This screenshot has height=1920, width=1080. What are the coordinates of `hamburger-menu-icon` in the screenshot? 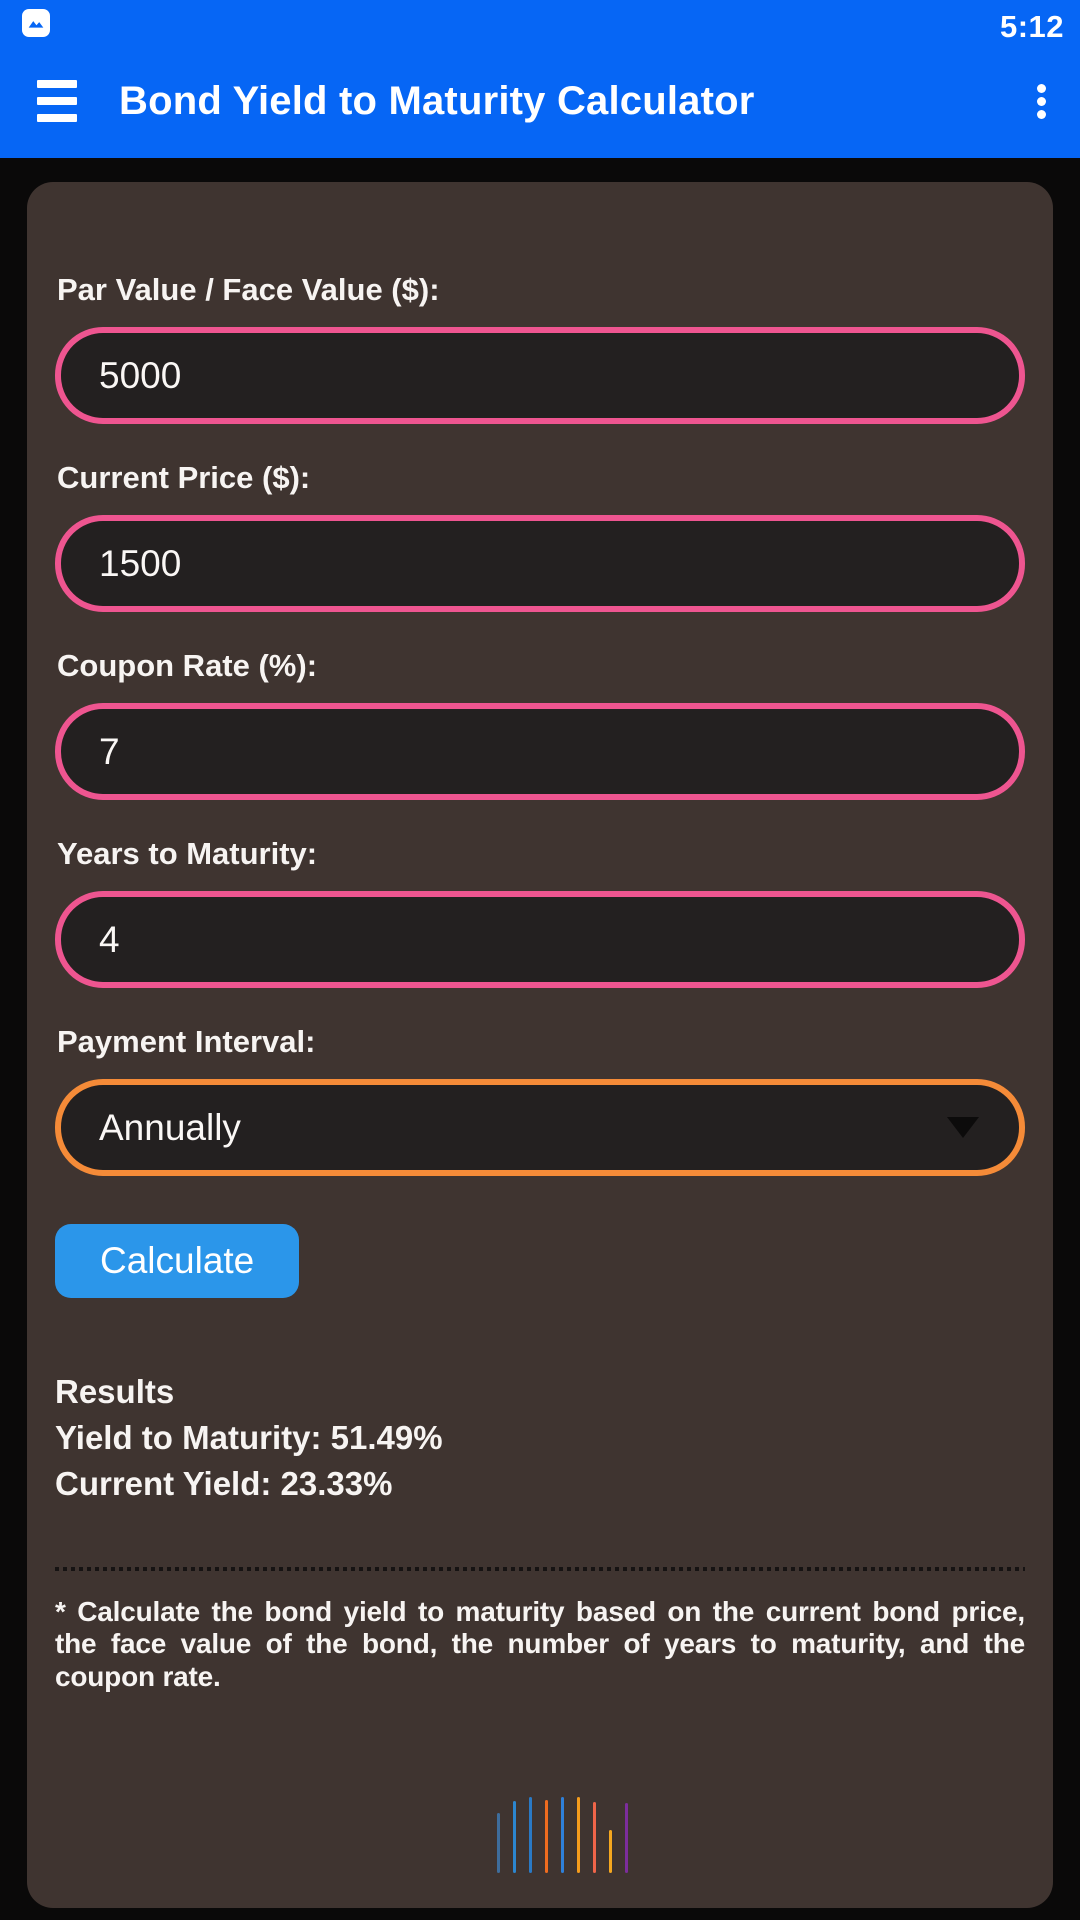 It's located at (57, 101).